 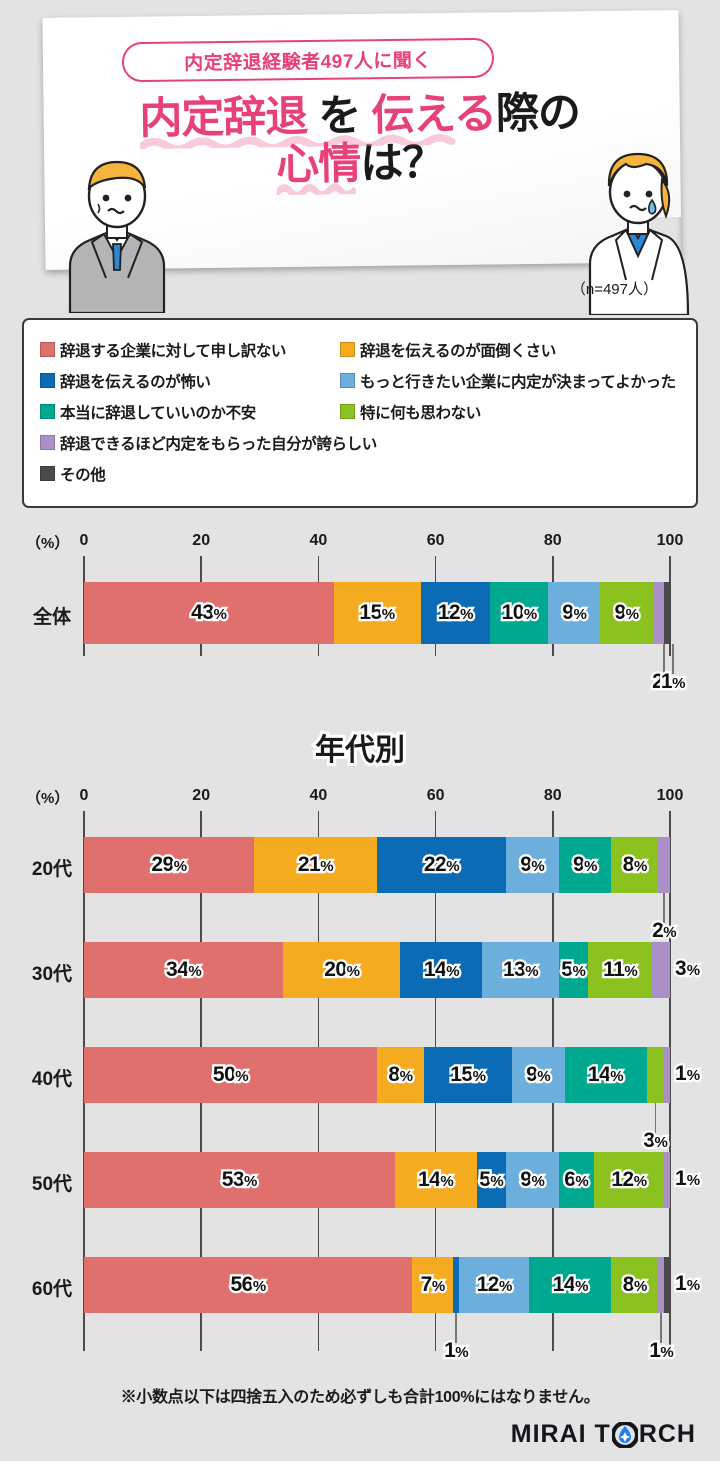 What do you see at coordinates (173, 351) in the screenshot?
I see `legend-label-0: 辞退する企業に対して申し訳ない` at bounding box center [173, 351].